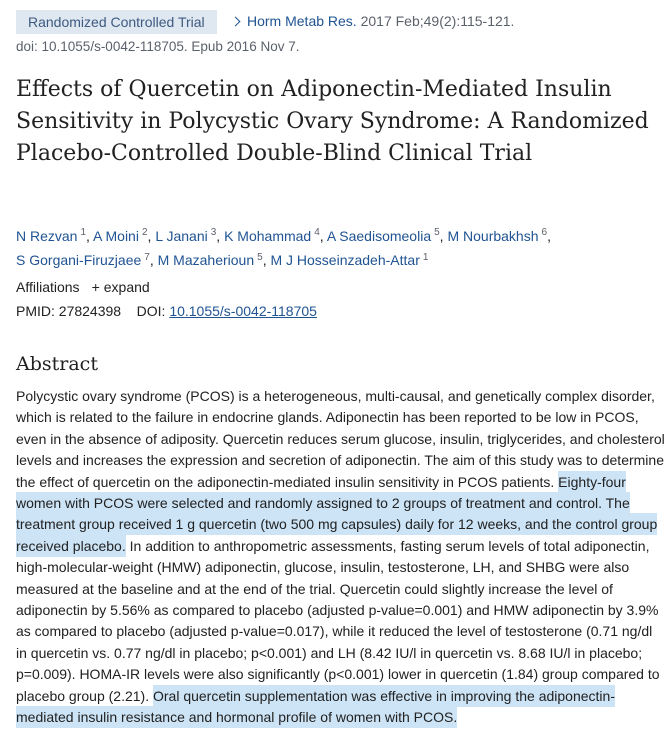 This screenshot has width=669, height=755. I want to click on citation: 2017 Feb;49(2):115-121., so click(437, 21).